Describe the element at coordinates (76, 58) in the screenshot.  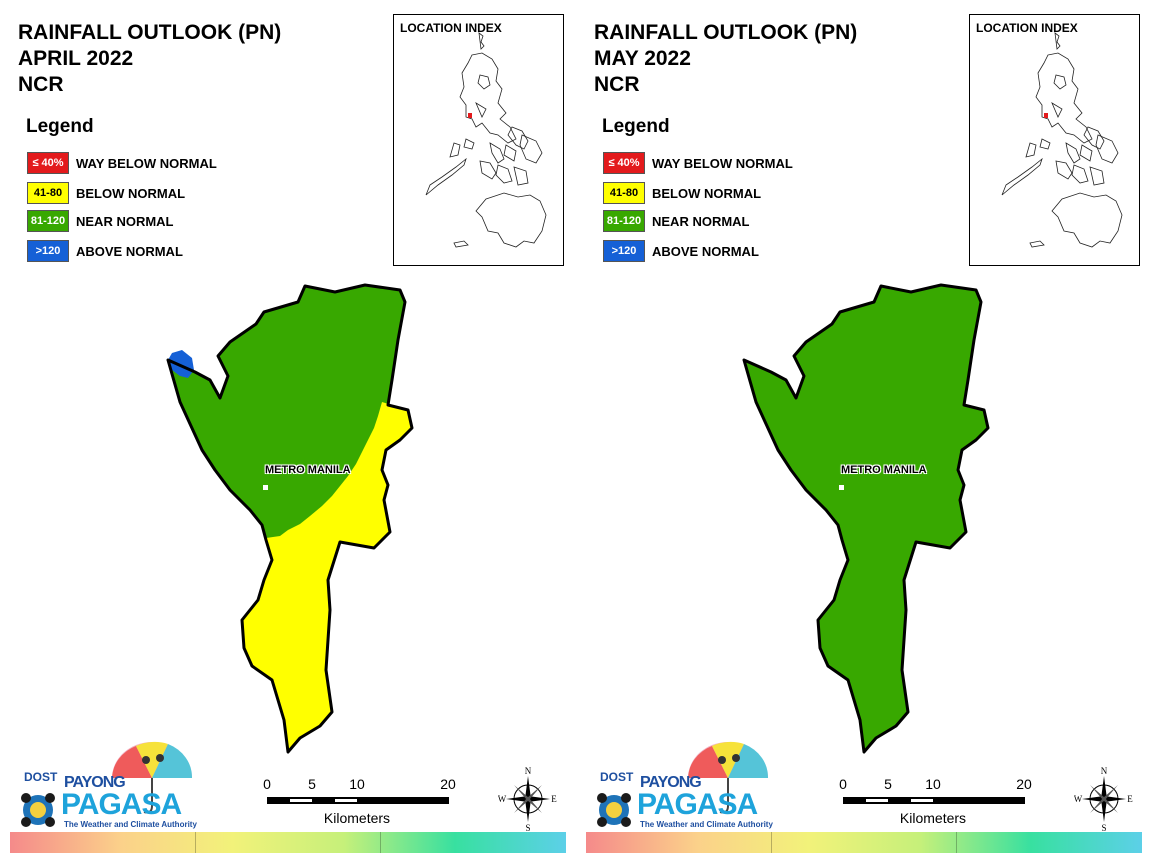
I see `title-line-2: APRIL 2022` at that location.